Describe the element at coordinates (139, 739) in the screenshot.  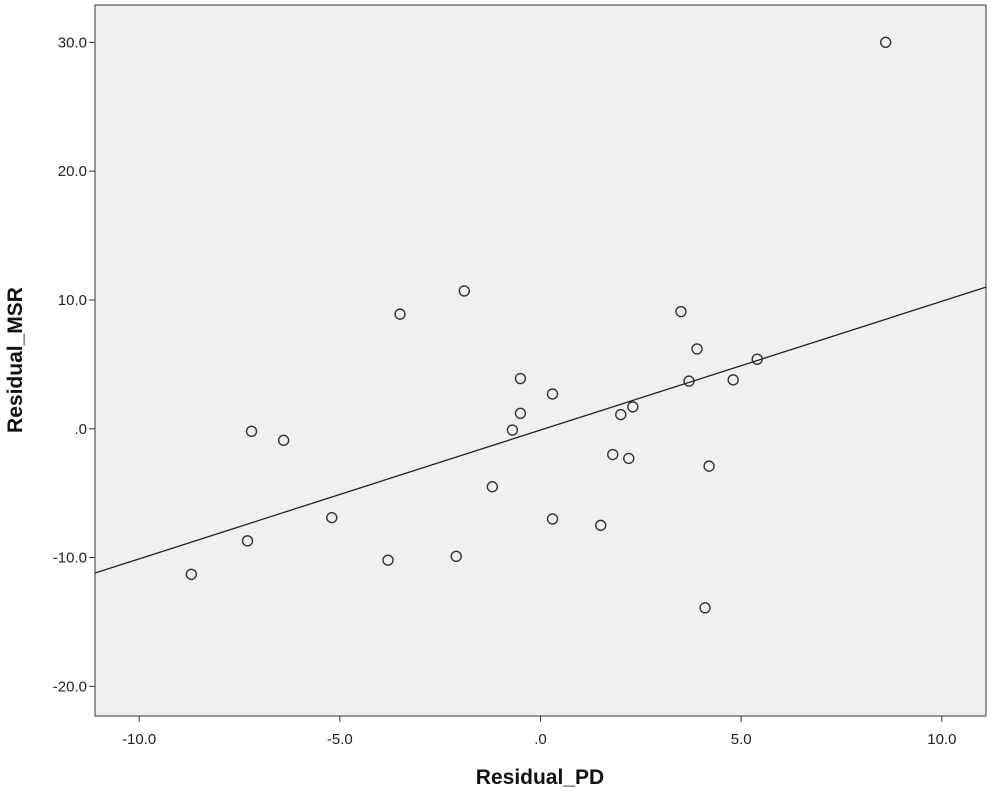
I see `x-tick-label: -10.0` at that location.